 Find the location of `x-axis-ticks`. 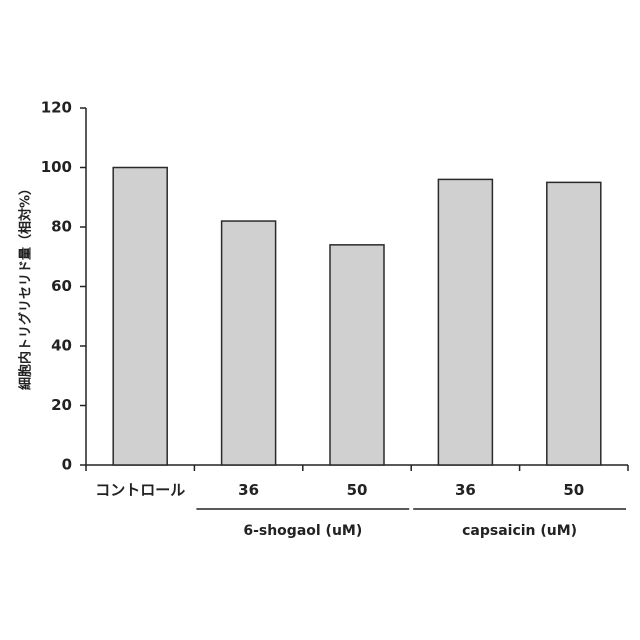

x-axis-ticks is located at coordinates (357, 468).